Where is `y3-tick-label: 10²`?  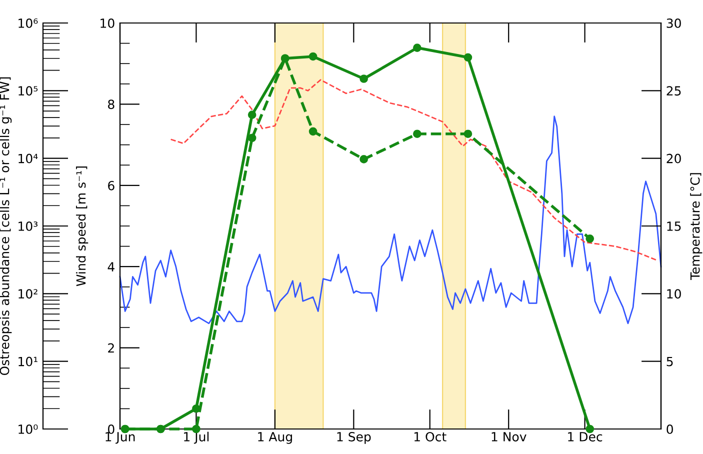 y3-tick-label: 10² is located at coordinates (28, 294).